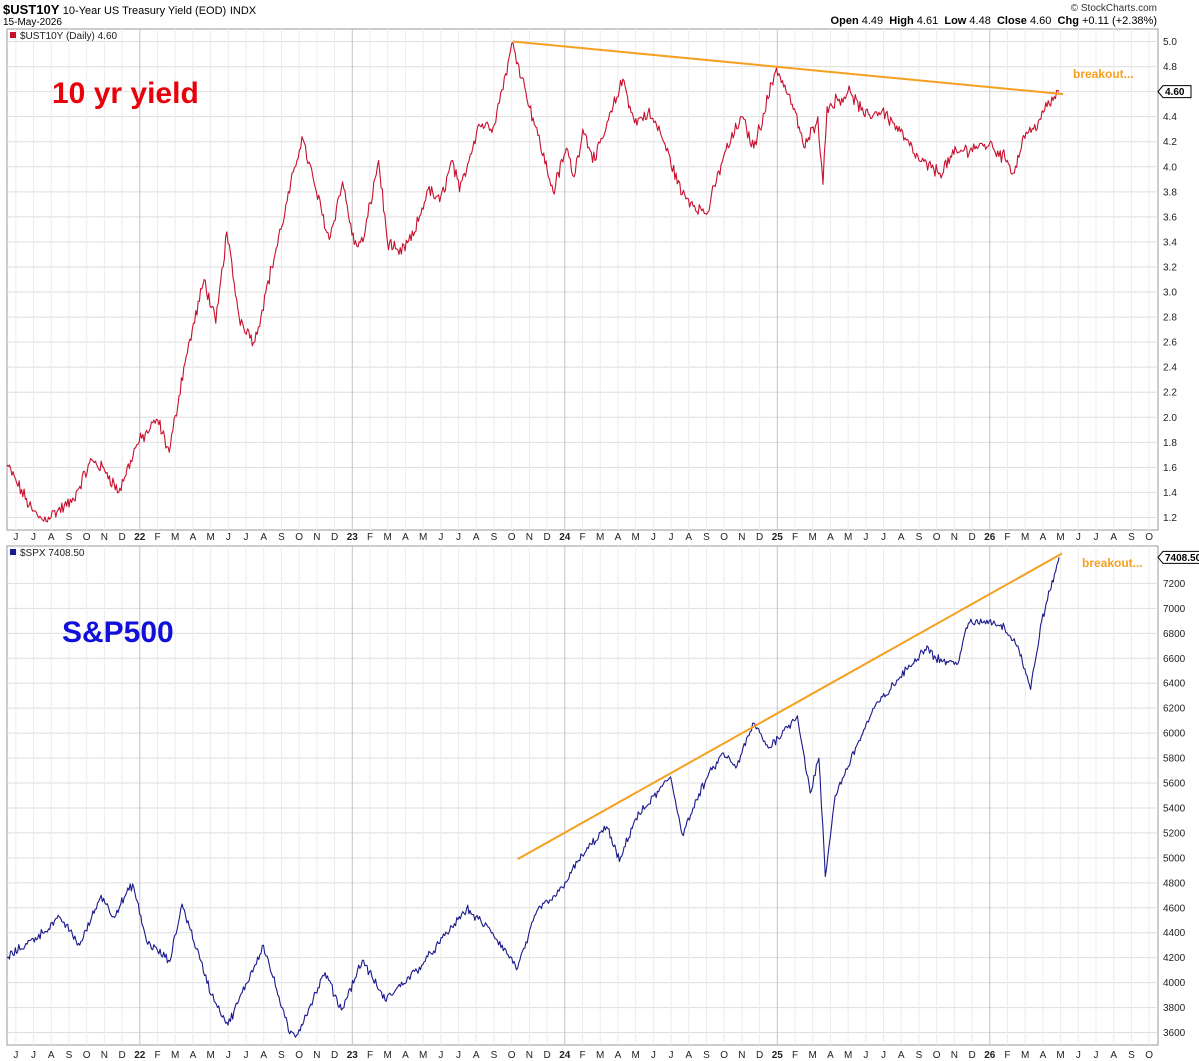 Image resolution: width=1199 pixels, height=1061 pixels. What do you see at coordinates (69, 36) in the screenshot?
I see `legend-label: $UST10Y (Daily) 4.60` at bounding box center [69, 36].